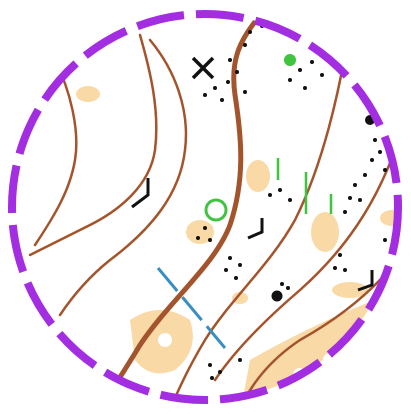  What do you see at coordinates (216, 210) in the screenshot?
I see `green-circle` at bounding box center [216, 210].